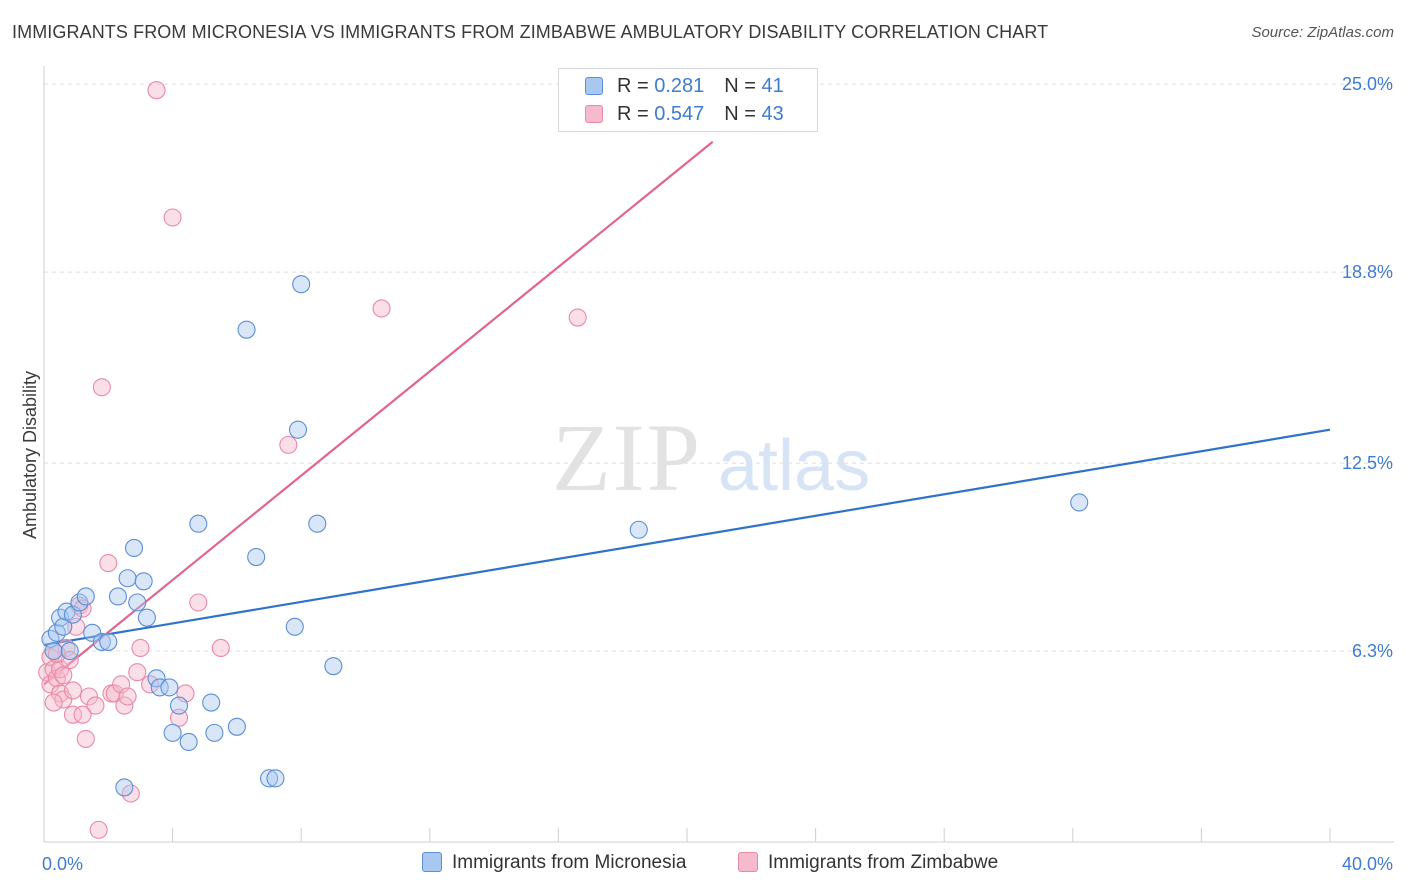 The width and height of the screenshot is (1406, 892). Describe the element at coordinates (688, 100) in the screenshot. I see `legend: R = 0.281 N = 41 R = 0.547 N = 43` at that location.